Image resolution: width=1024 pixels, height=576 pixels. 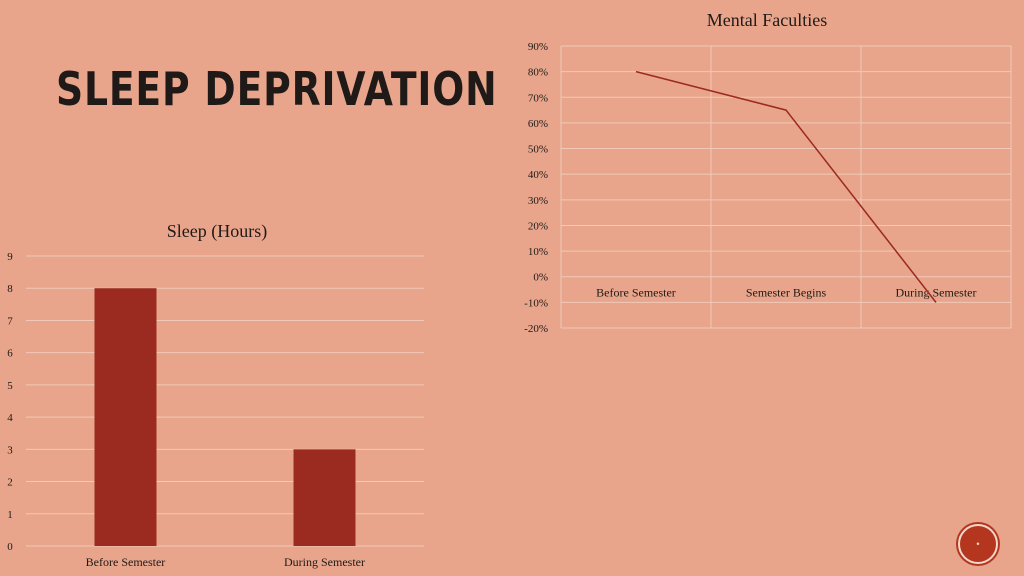 What do you see at coordinates (10, 547) in the screenshot?
I see `bar-y-tick-label: 0` at bounding box center [10, 547].